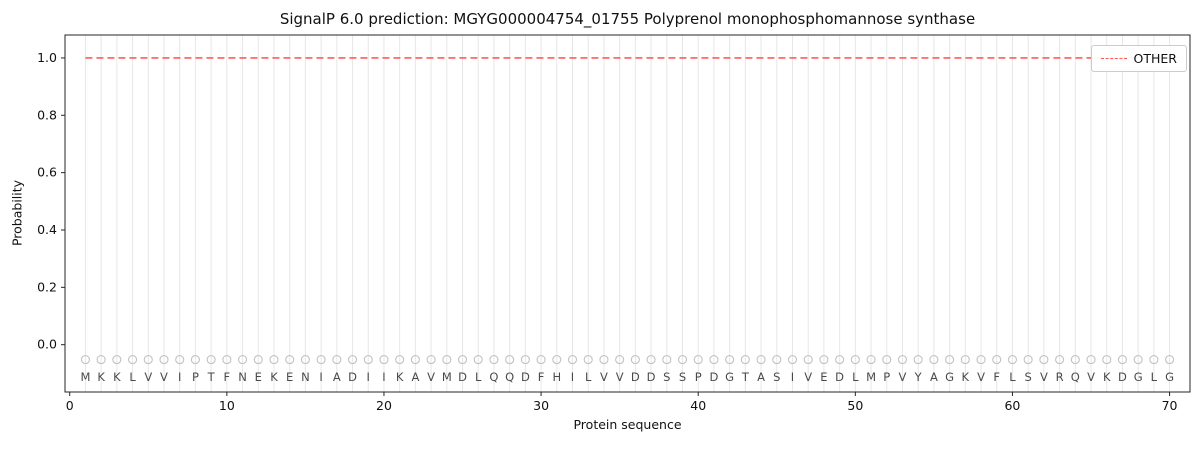 The width and height of the screenshot is (1200, 450). I want to click on svg-text: Y, so click(918, 377).